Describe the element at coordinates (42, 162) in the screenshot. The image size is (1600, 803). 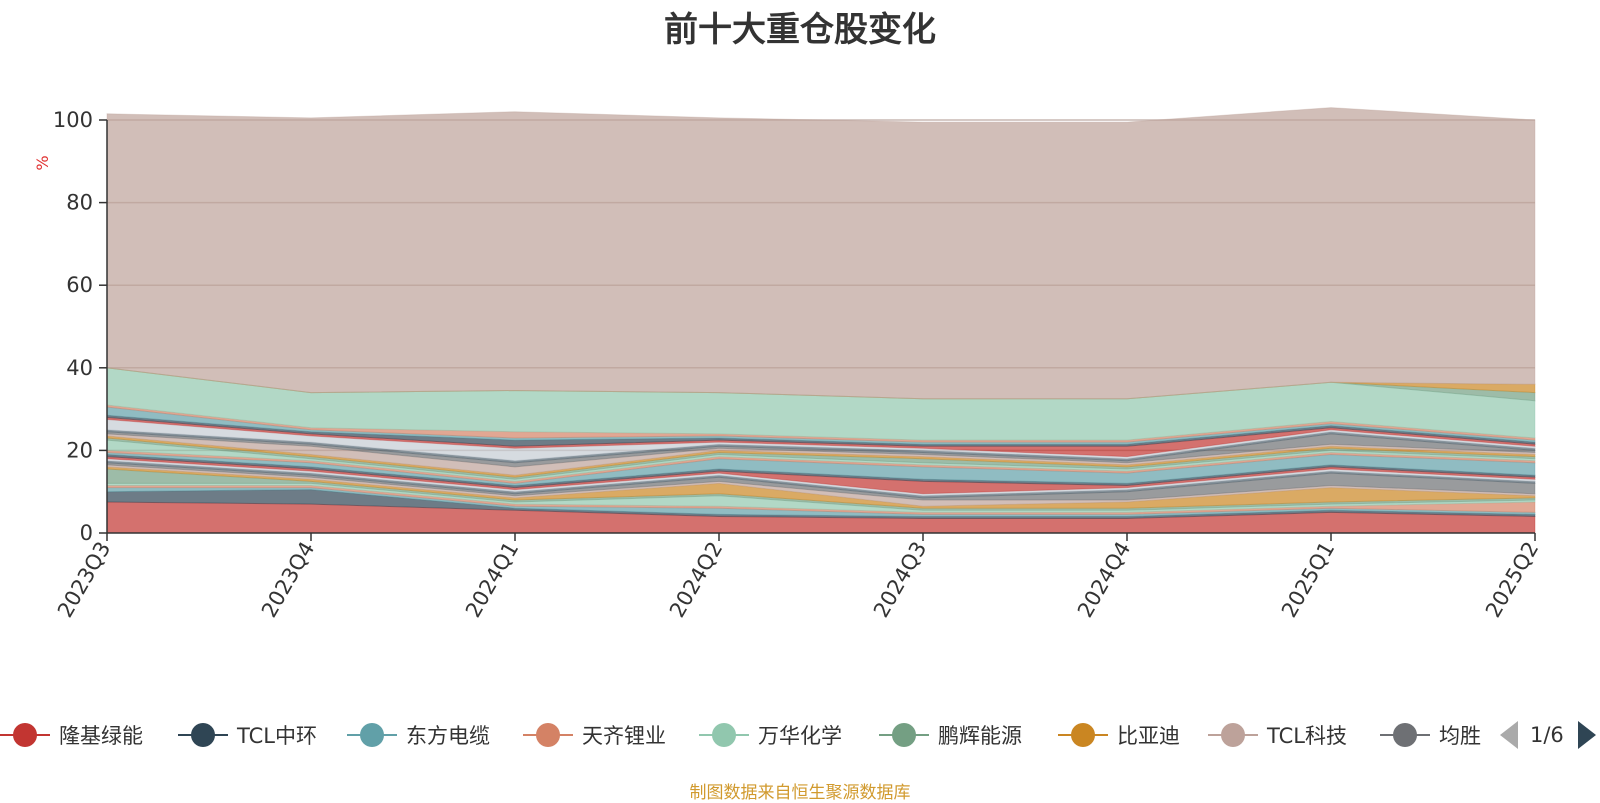
I see `y-axis-label: %` at that location.